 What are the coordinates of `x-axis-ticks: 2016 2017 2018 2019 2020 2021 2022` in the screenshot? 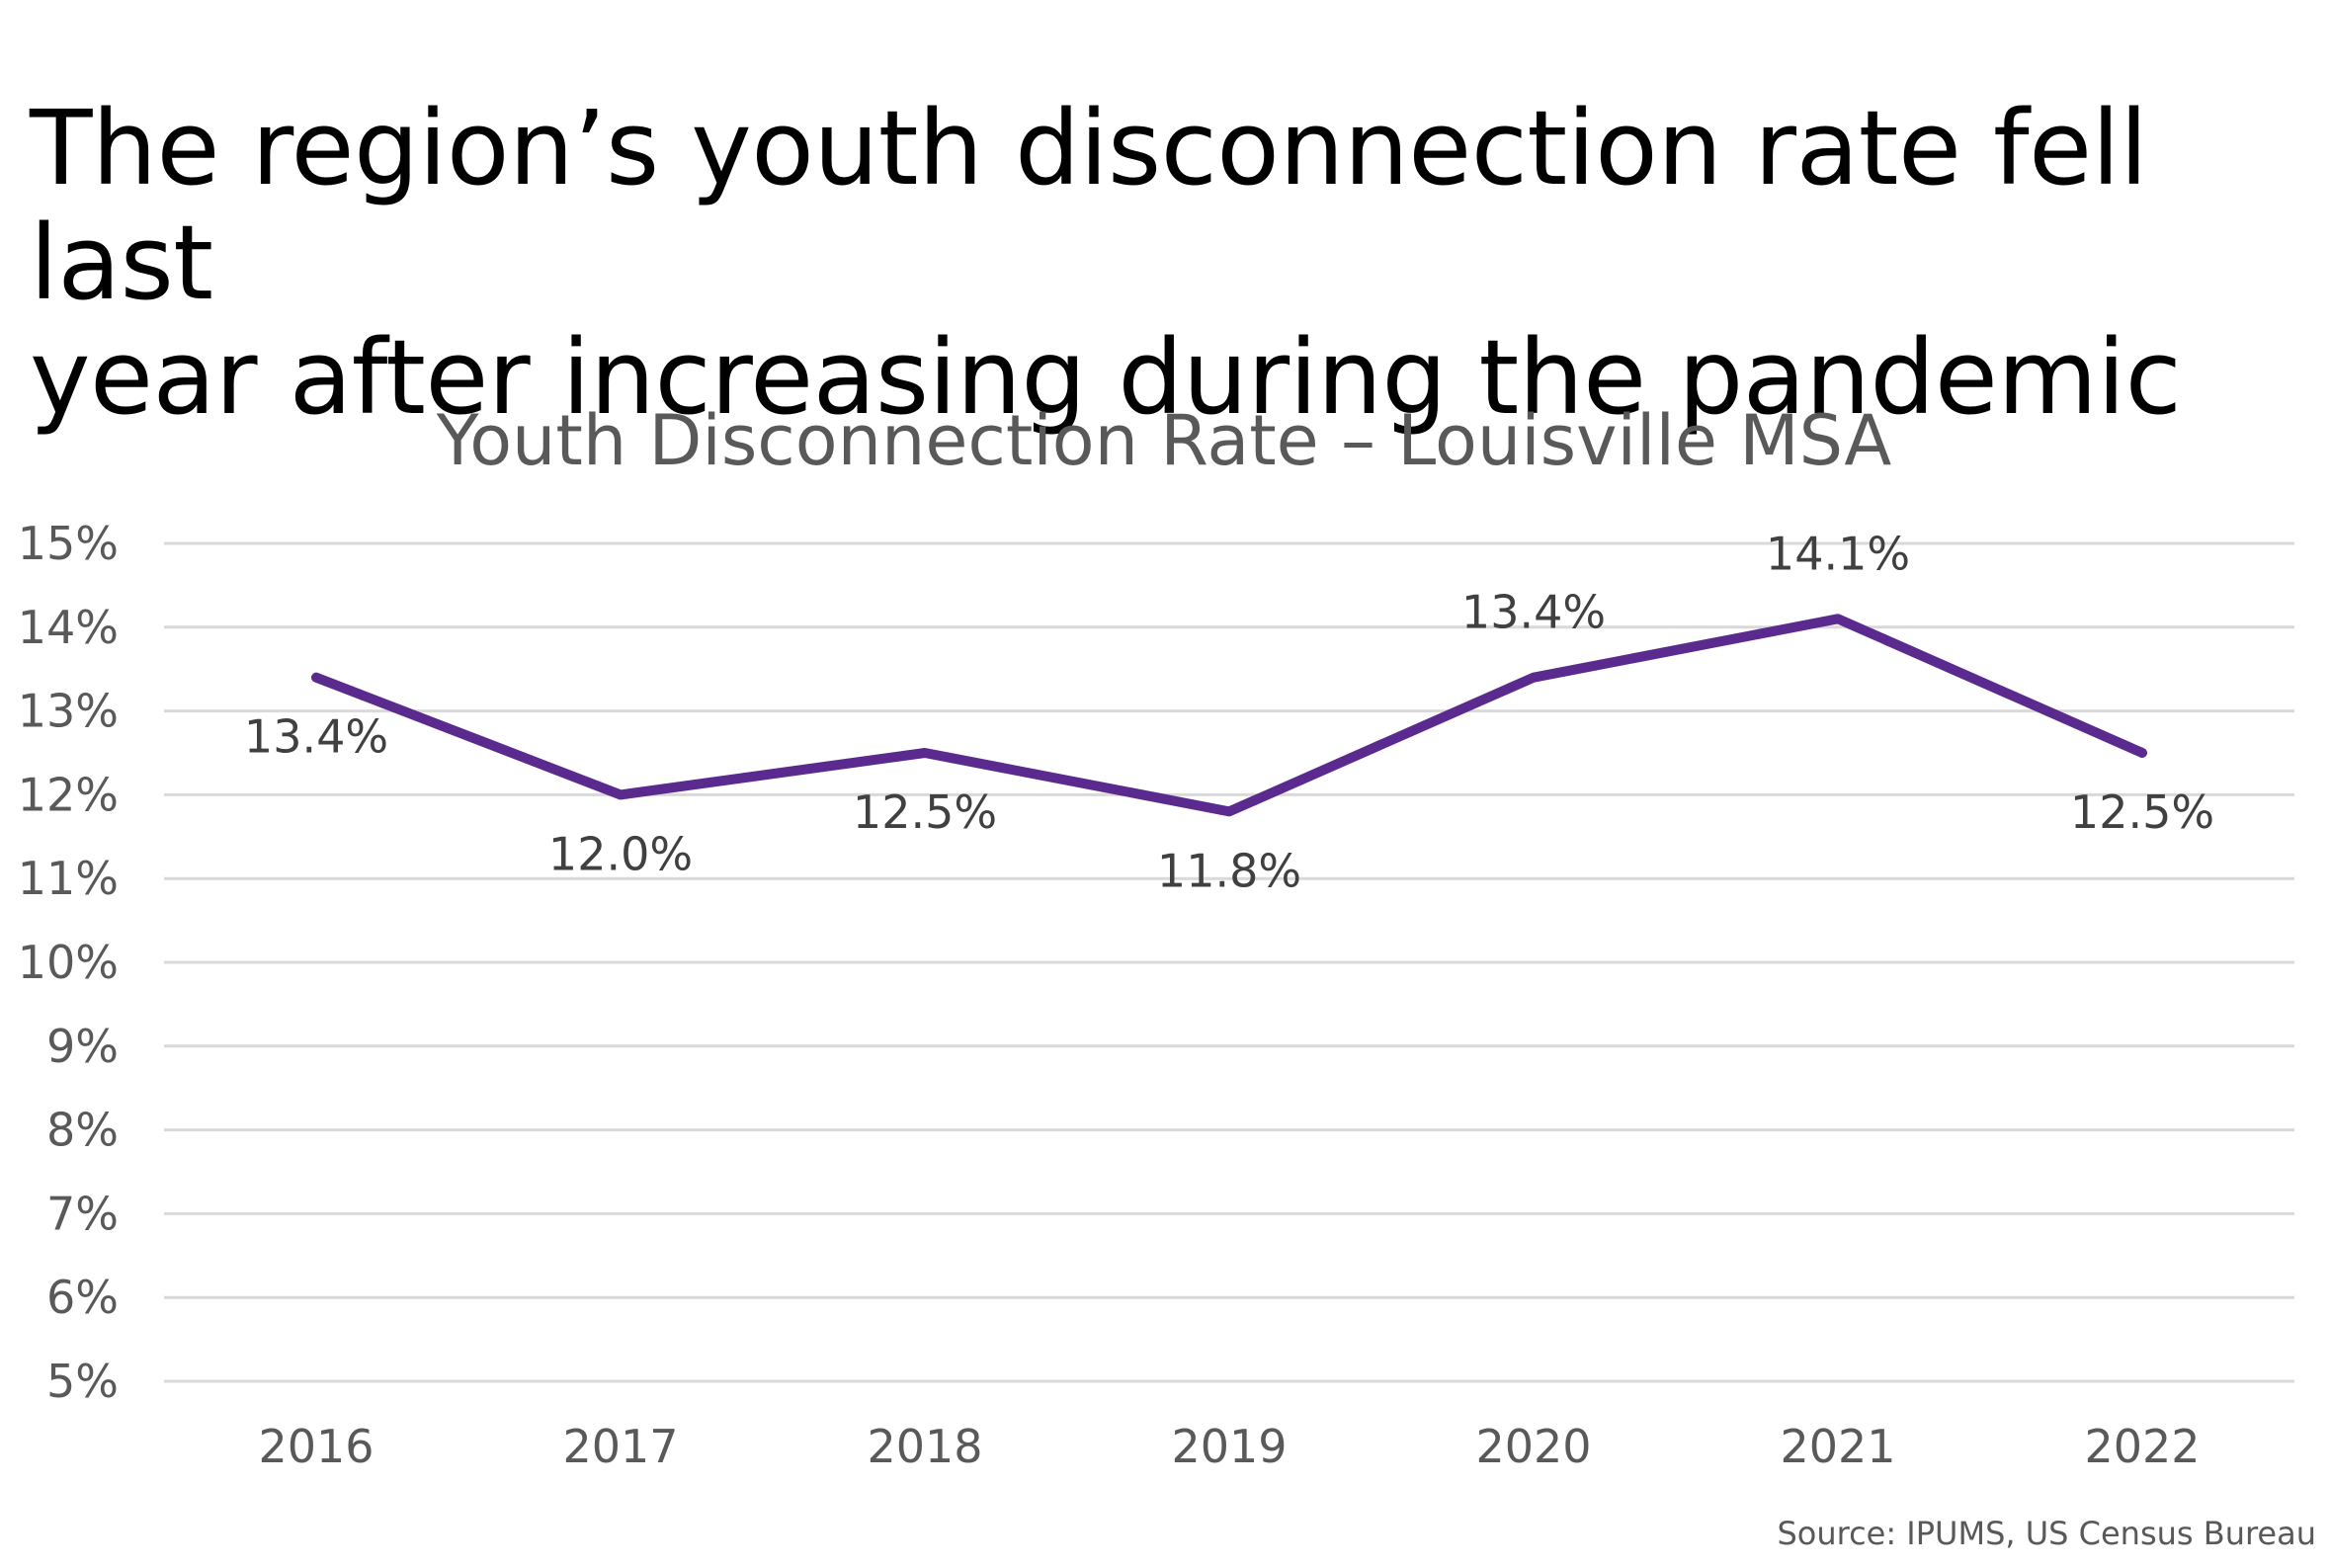 It's located at (1229, 1446).